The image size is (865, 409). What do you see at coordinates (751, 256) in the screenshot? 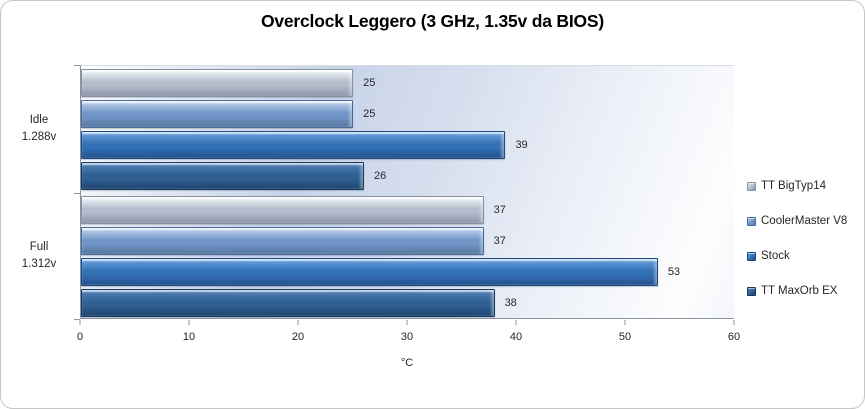
I see `legend-swatch-stock-icon` at bounding box center [751, 256].